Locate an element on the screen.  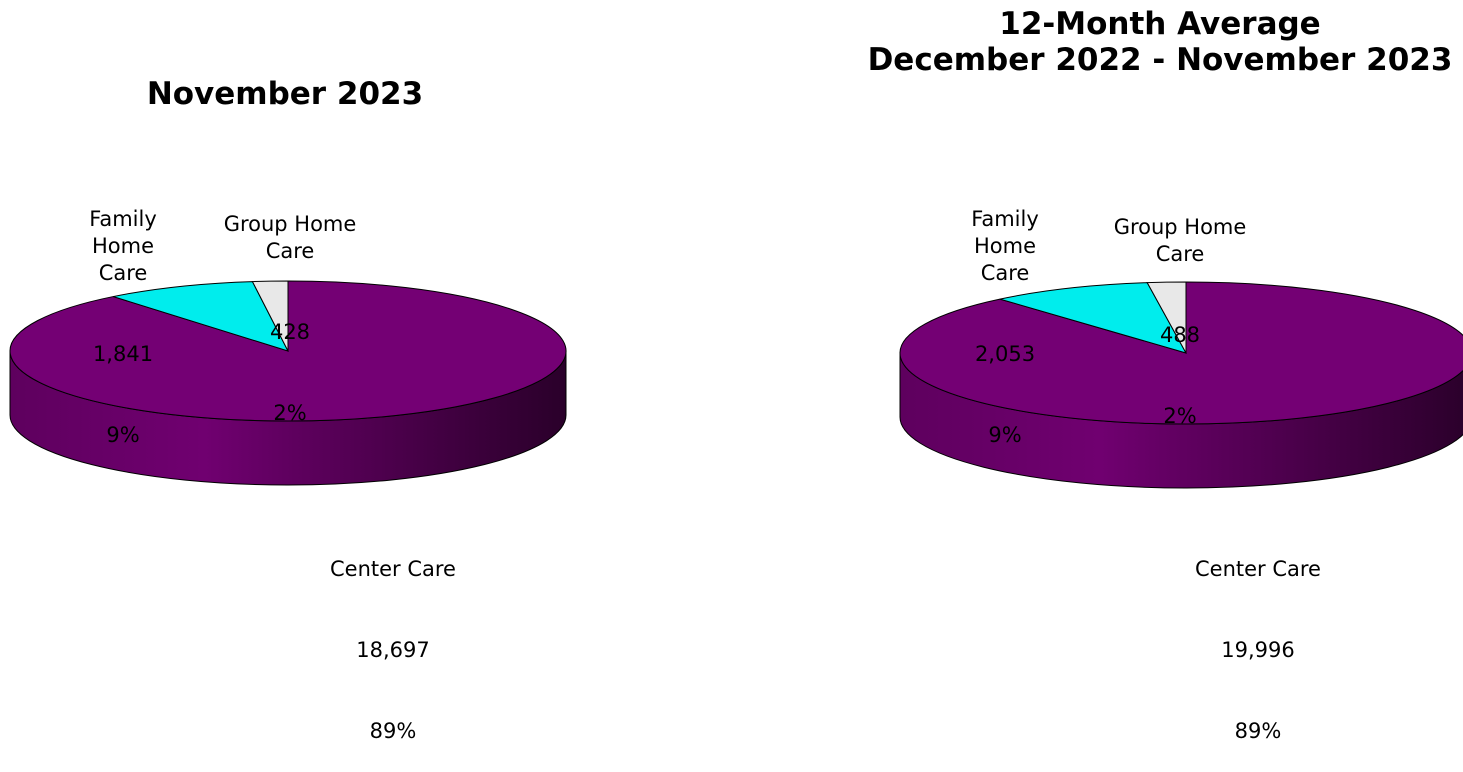
chart-2-title-line-1: 12-Month Average is located at coordinates (1160, 24).